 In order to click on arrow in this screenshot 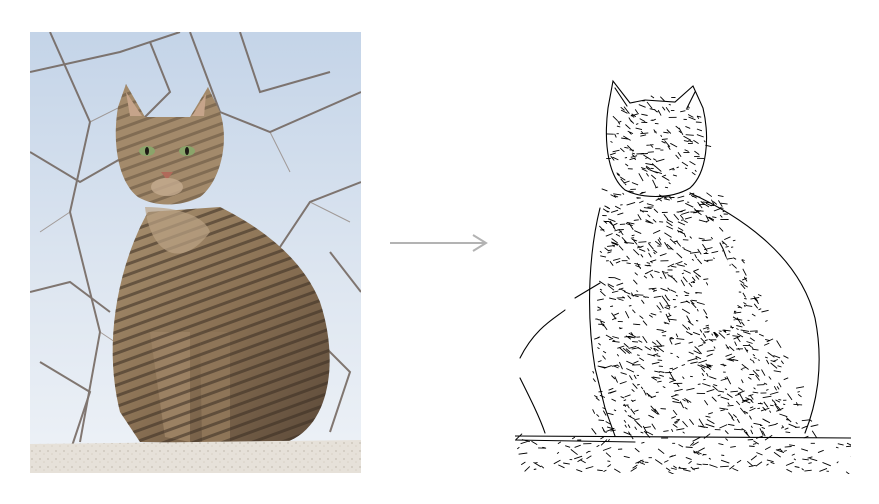, I will do `click(439, 243)`.